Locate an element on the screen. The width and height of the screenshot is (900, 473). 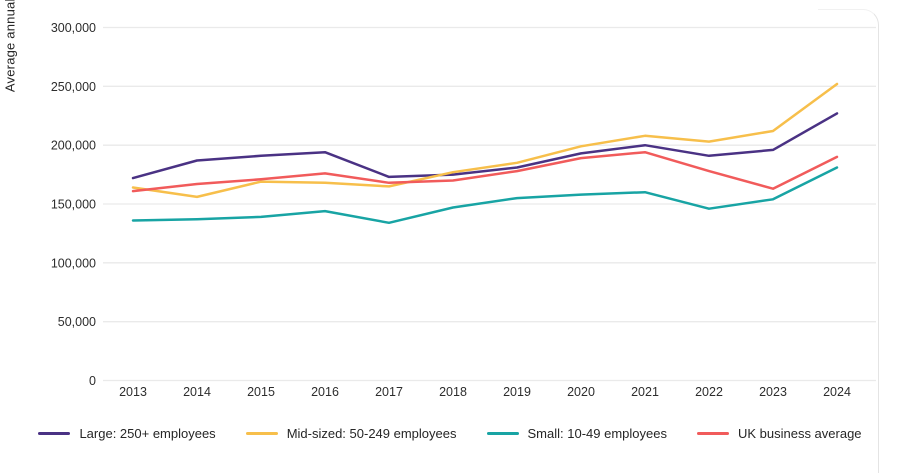
x-tick-label: 2017 is located at coordinates (389, 392).